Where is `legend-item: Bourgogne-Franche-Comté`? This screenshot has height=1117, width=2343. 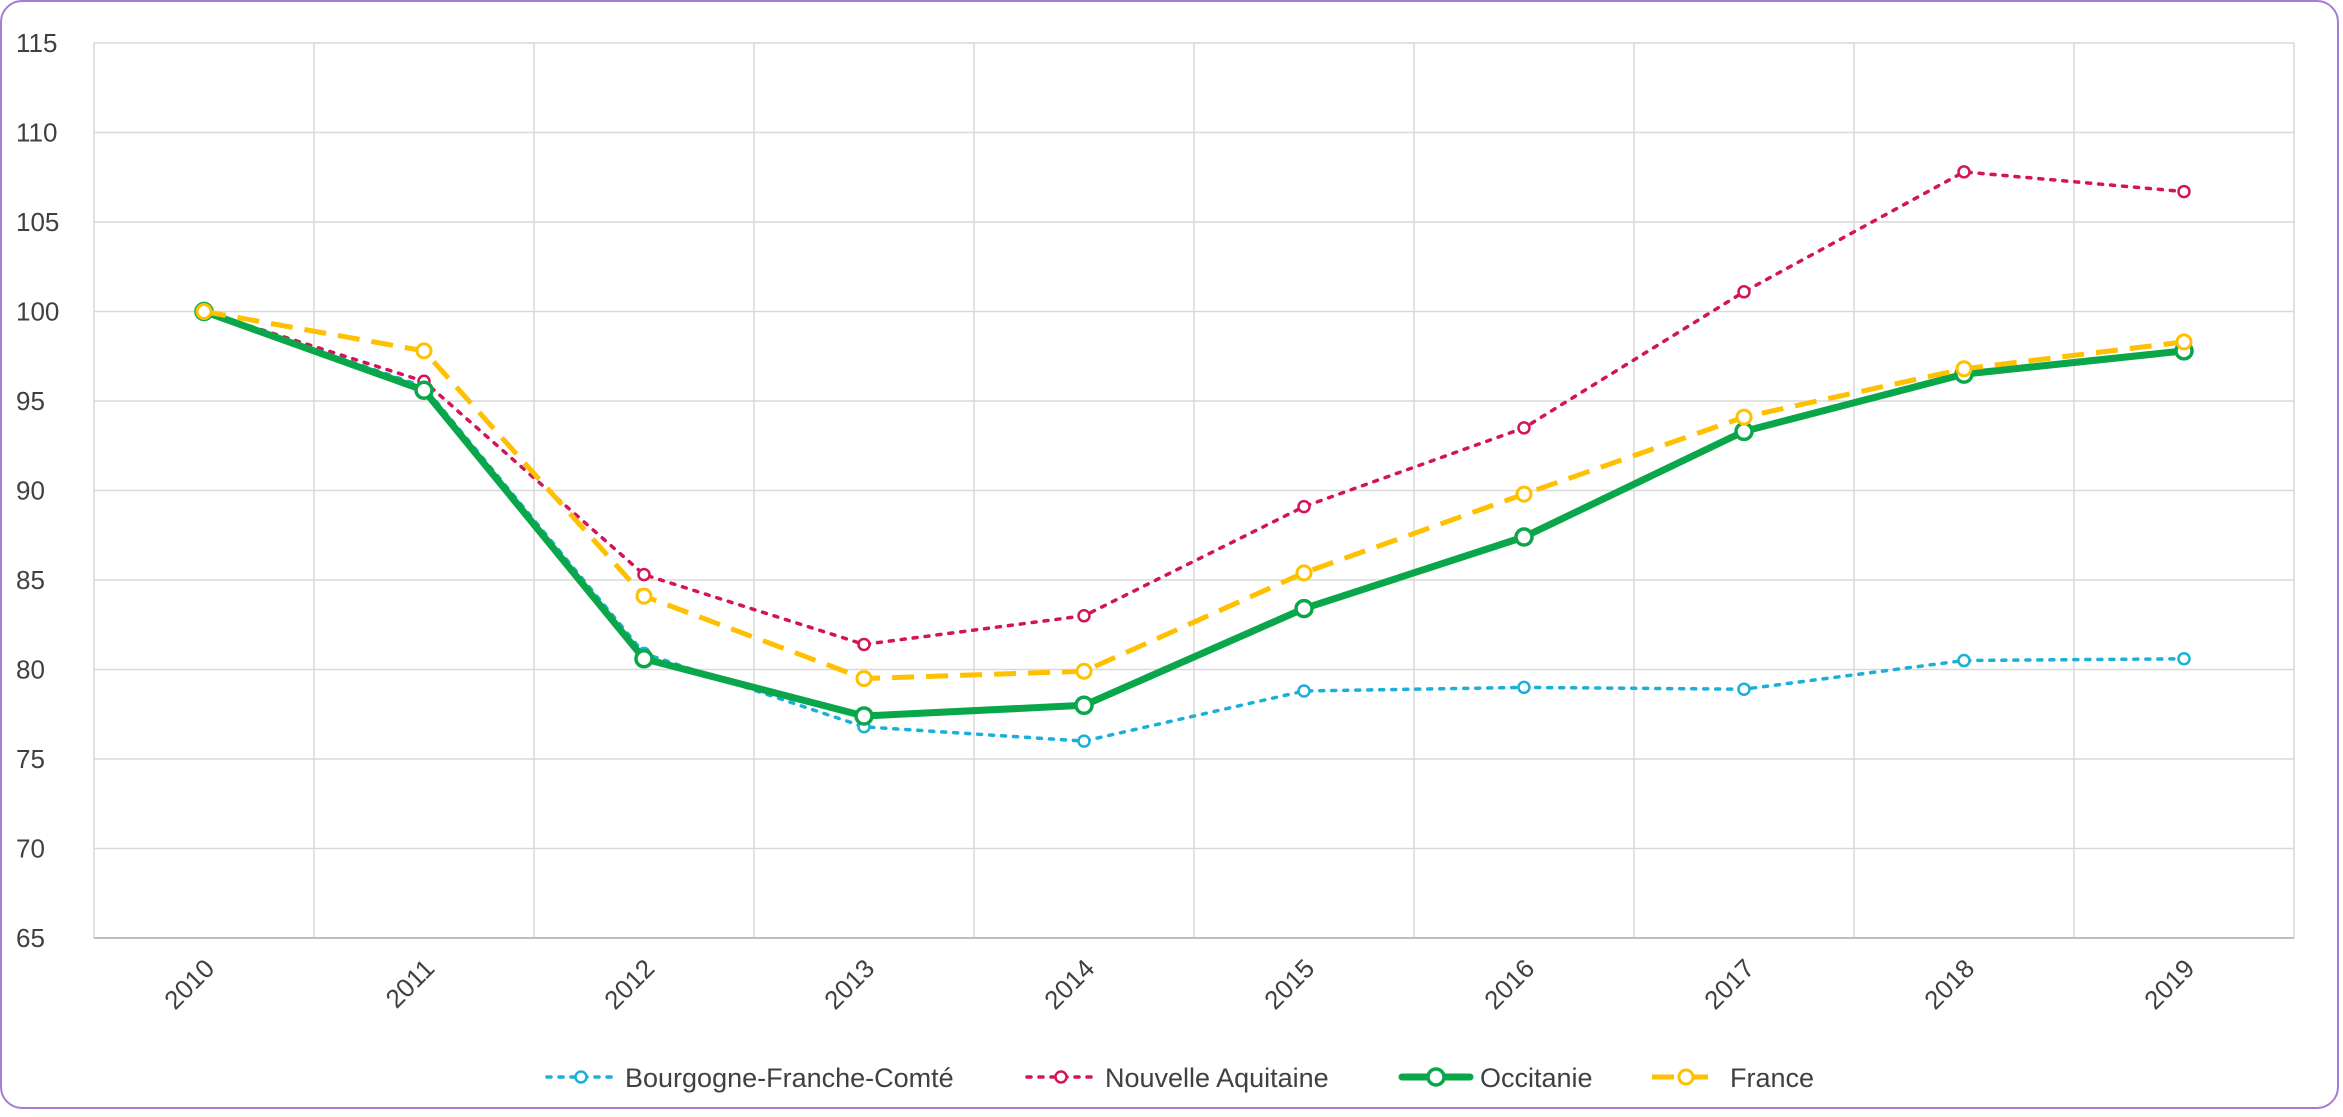
legend-item: Bourgogne-Franche-Comté is located at coordinates (749, 1078).